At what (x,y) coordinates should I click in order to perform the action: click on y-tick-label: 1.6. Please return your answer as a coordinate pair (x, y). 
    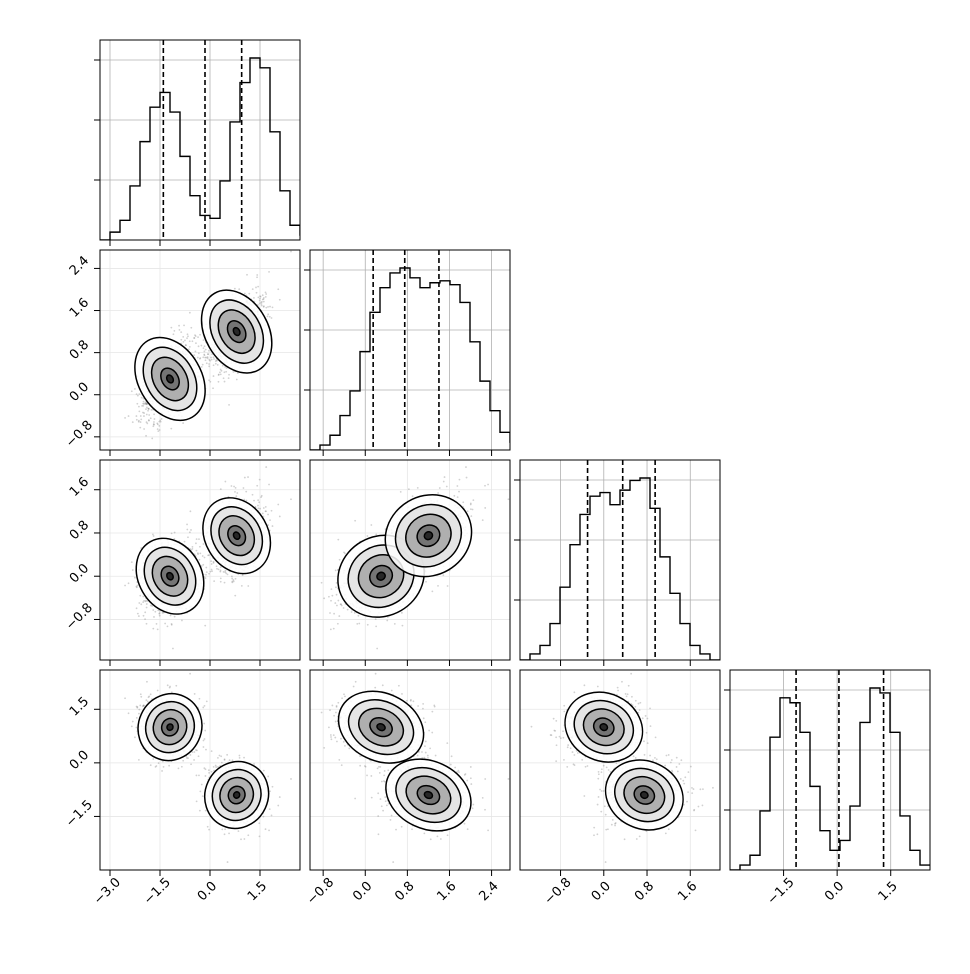
    Looking at the image, I should click on (79, 307).